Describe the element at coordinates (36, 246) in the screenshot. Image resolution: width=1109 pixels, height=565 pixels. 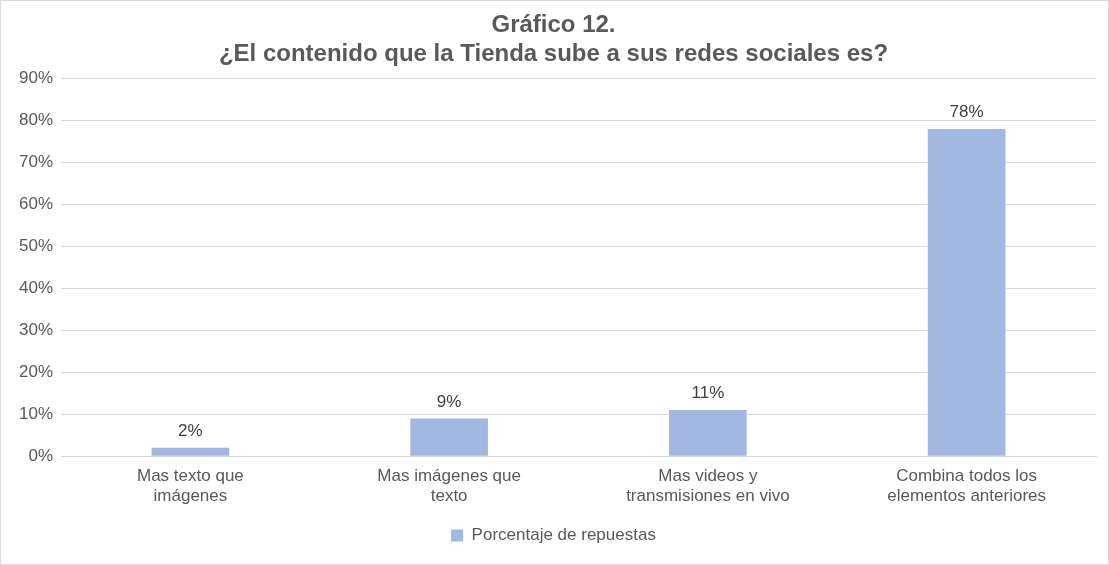
I see `y-tick-label: 50%` at that location.